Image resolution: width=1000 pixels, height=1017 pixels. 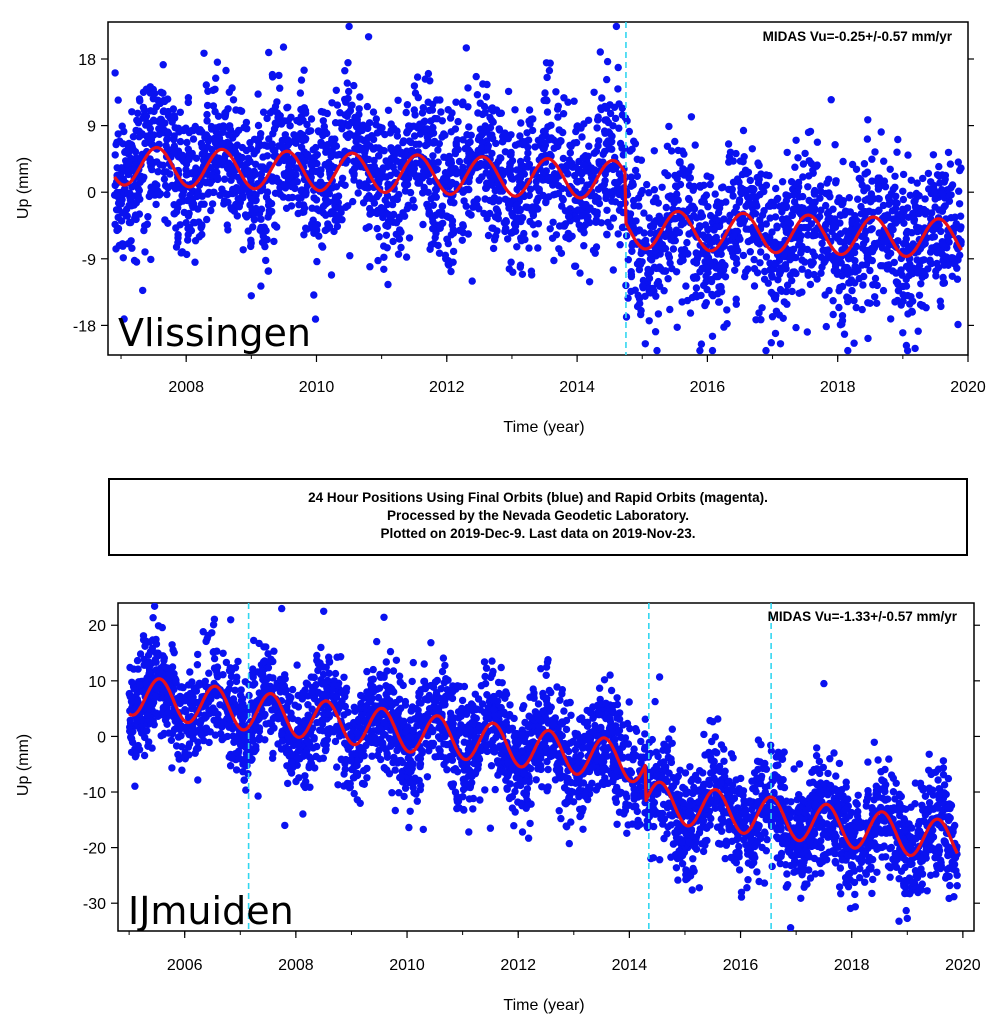 I want to click on x-tick-label: 2016, so click(x=708, y=387).